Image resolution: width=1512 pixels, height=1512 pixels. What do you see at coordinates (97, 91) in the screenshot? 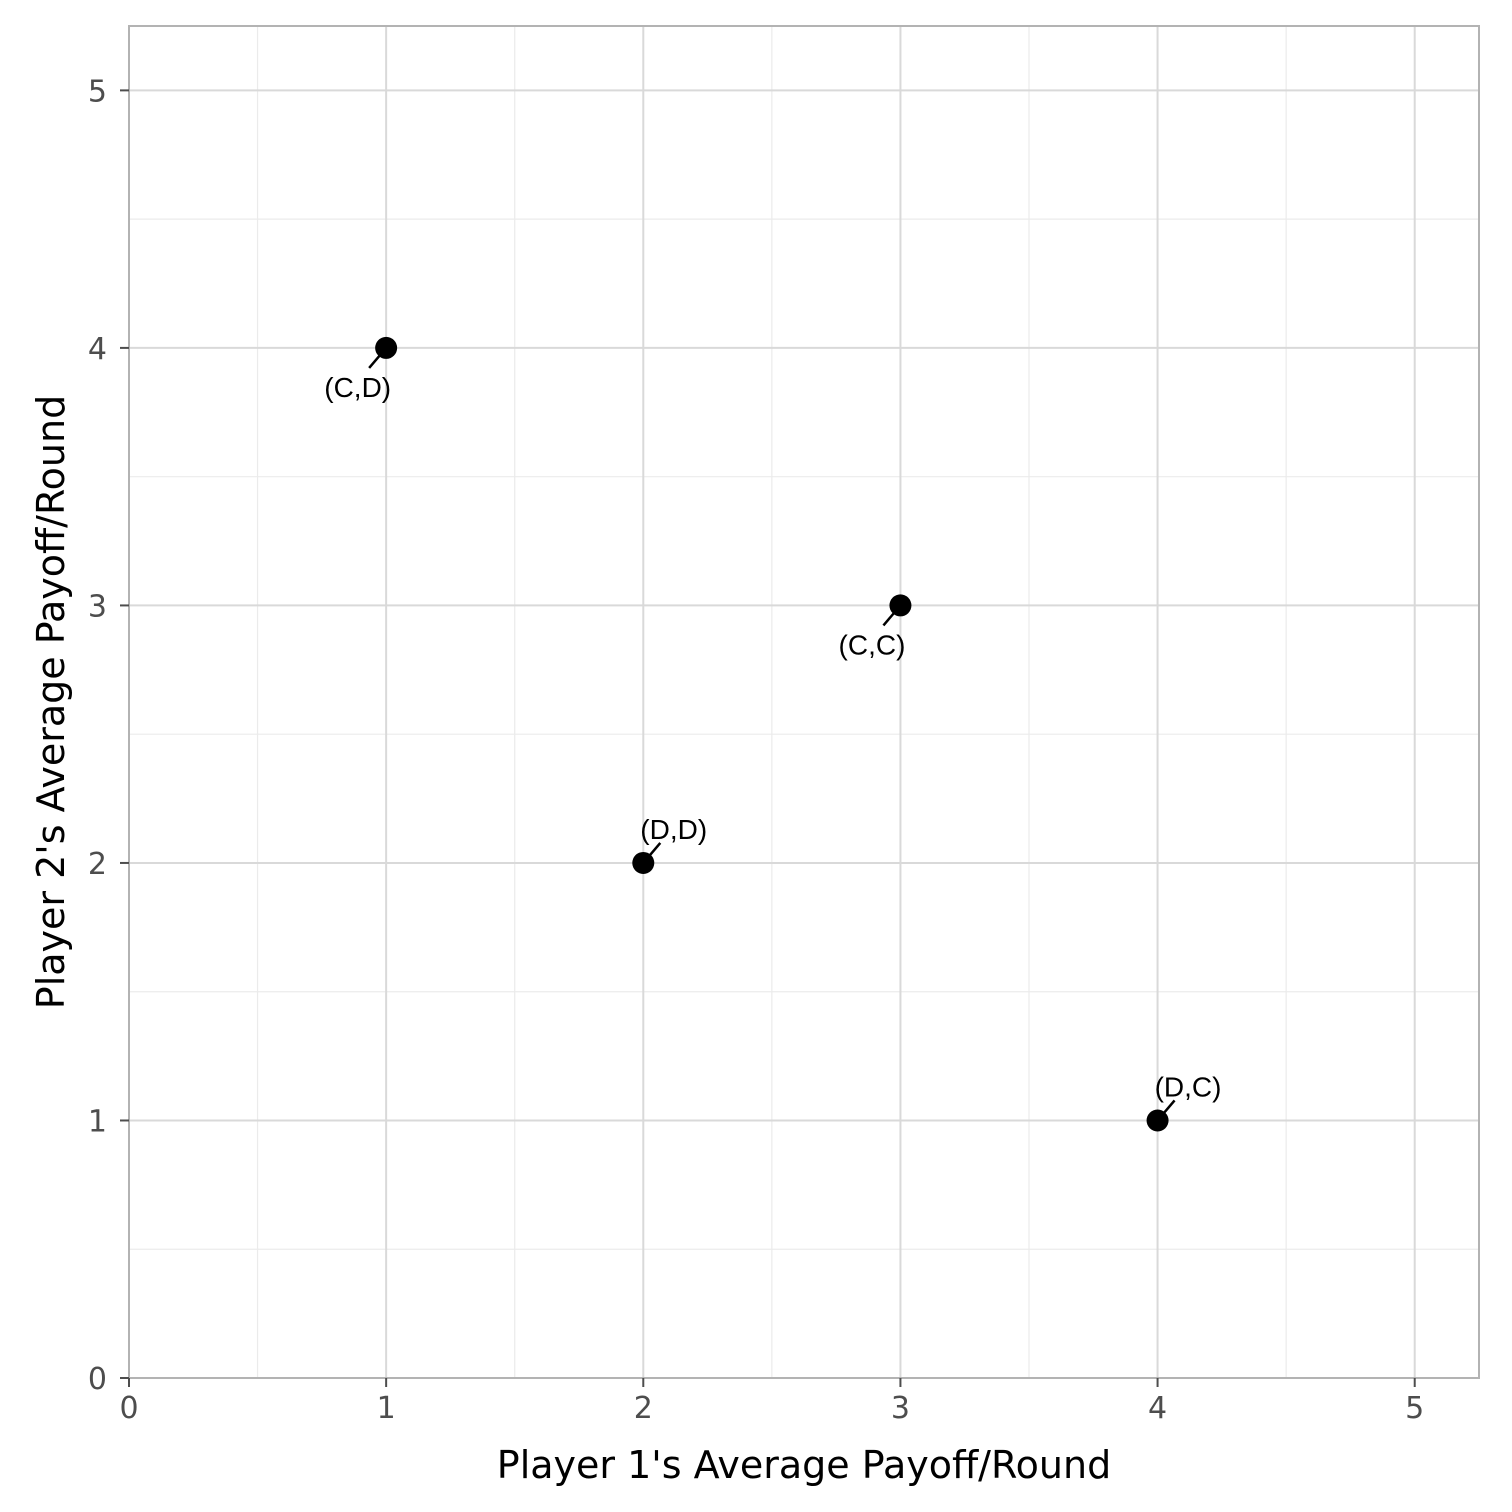
I see `y-tick-label: 5` at bounding box center [97, 91].